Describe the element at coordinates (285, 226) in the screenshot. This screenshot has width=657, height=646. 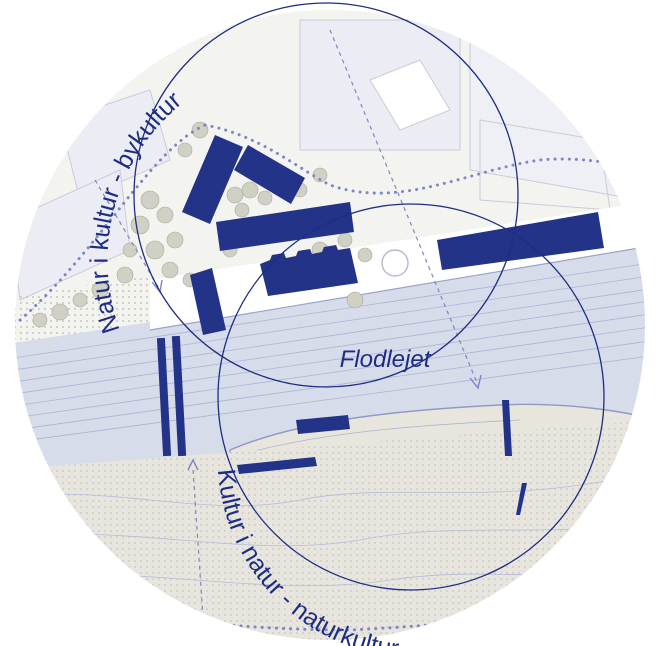
I see `building-c` at that location.